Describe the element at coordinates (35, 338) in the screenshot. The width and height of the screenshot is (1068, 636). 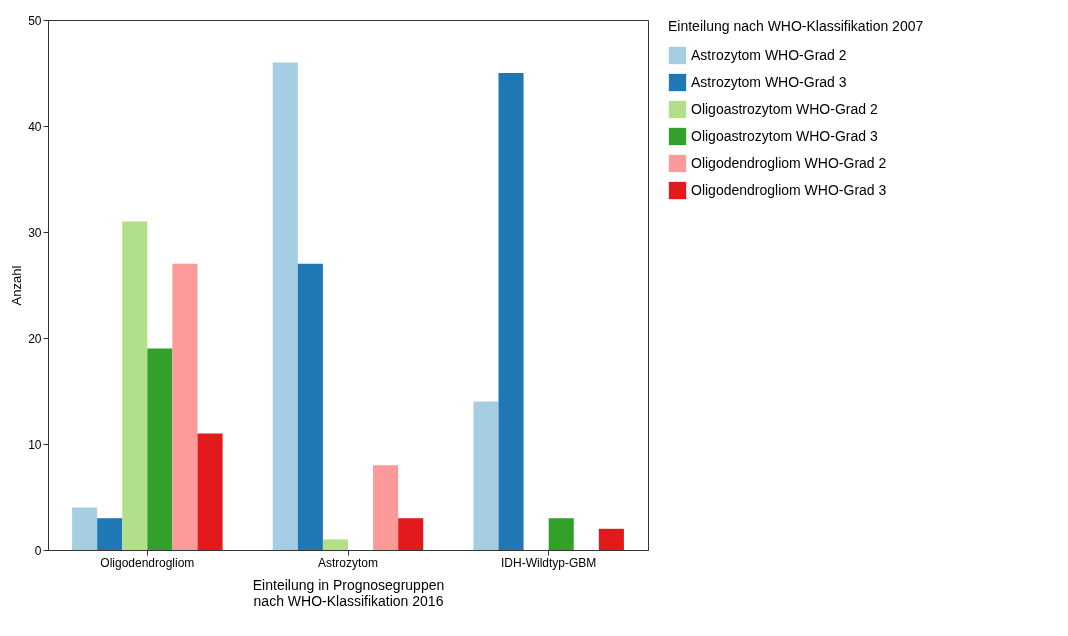
I see `y-tick-label: 20` at that location.